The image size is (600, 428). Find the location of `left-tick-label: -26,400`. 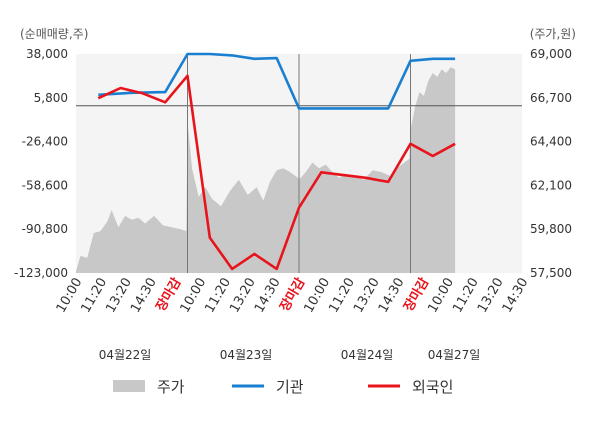

left-tick-label: -26,400 is located at coordinates (45, 142).